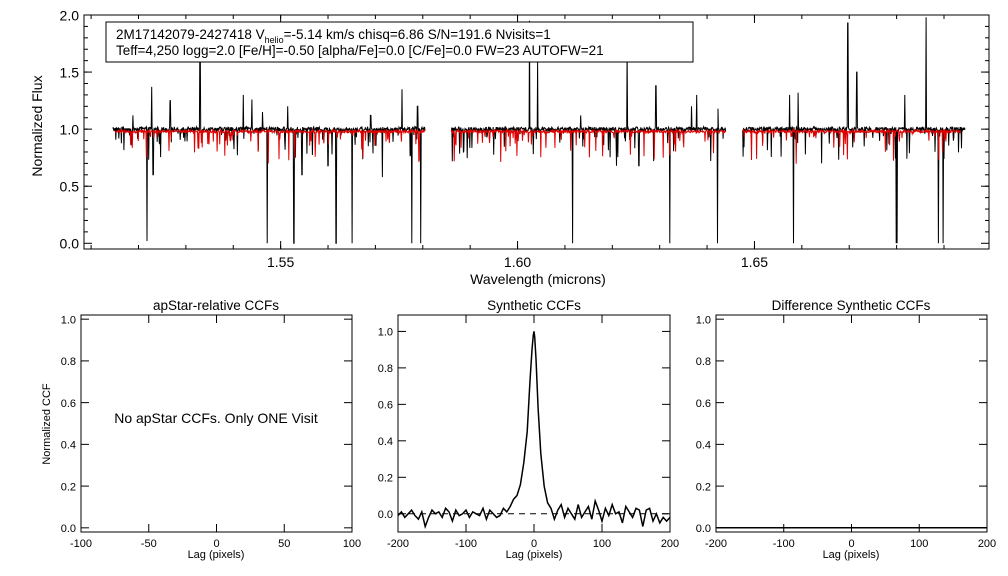 This screenshot has width=1008, height=576. What do you see at coordinates (68, 487) in the screenshot?
I see `apstar-ccf-ytick-label: 0.2` at bounding box center [68, 487].